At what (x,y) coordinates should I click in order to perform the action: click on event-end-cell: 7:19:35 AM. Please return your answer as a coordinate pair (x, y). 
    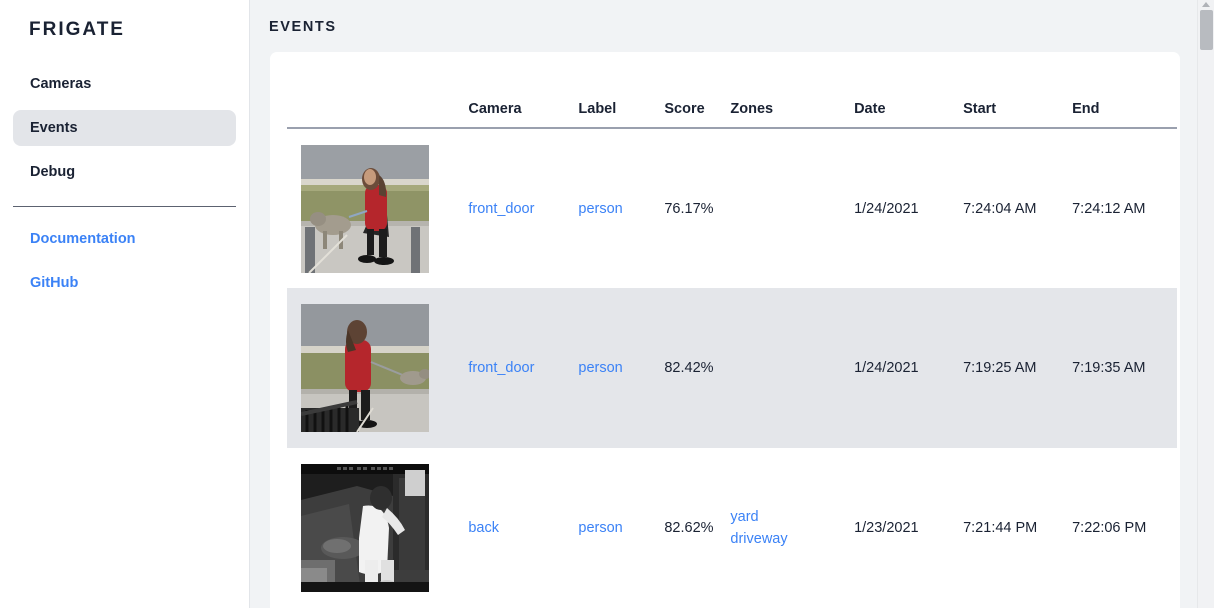
    Looking at the image, I should click on (1109, 368).